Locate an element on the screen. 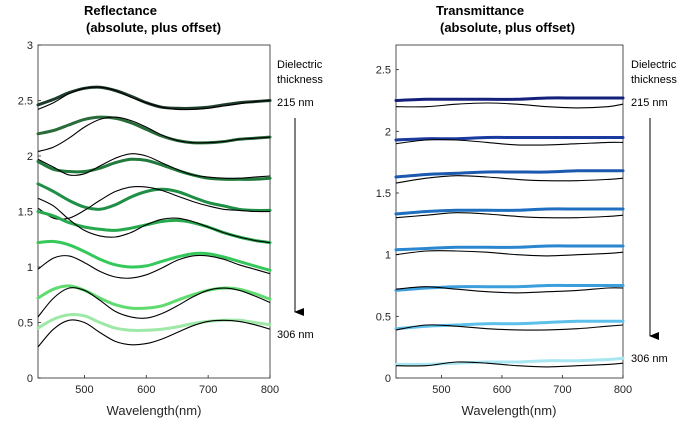 The height and width of the screenshot is (428, 683). transmittance-measured-306-nm is located at coordinates (509, 361).